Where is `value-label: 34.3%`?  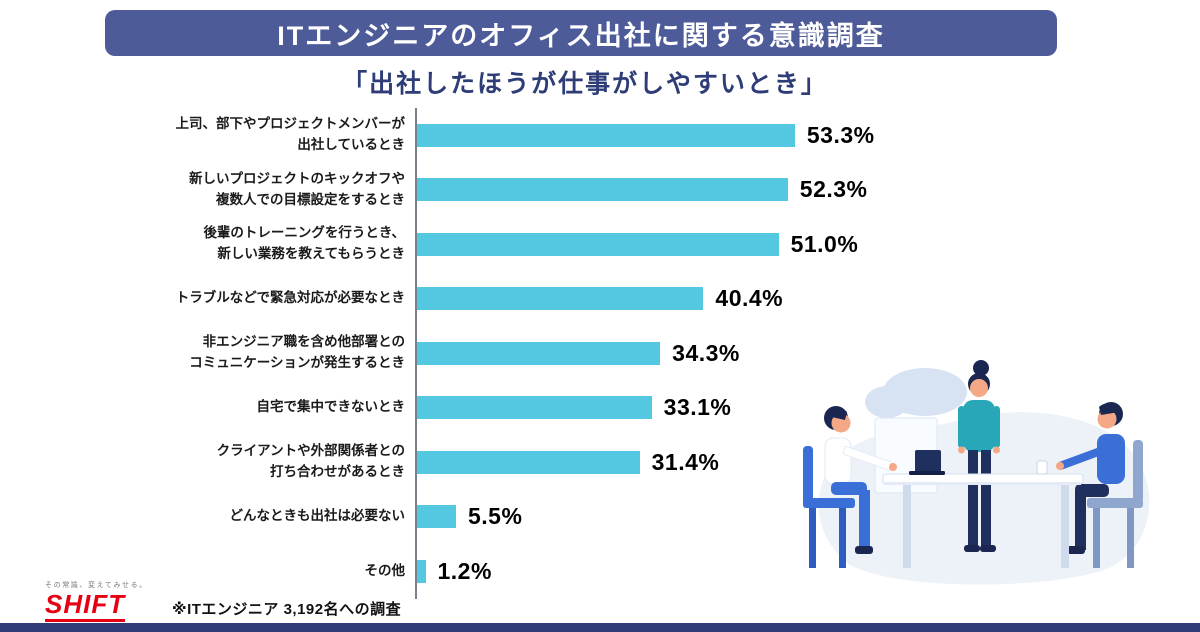 value-label: 34.3% is located at coordinates (706, 352).